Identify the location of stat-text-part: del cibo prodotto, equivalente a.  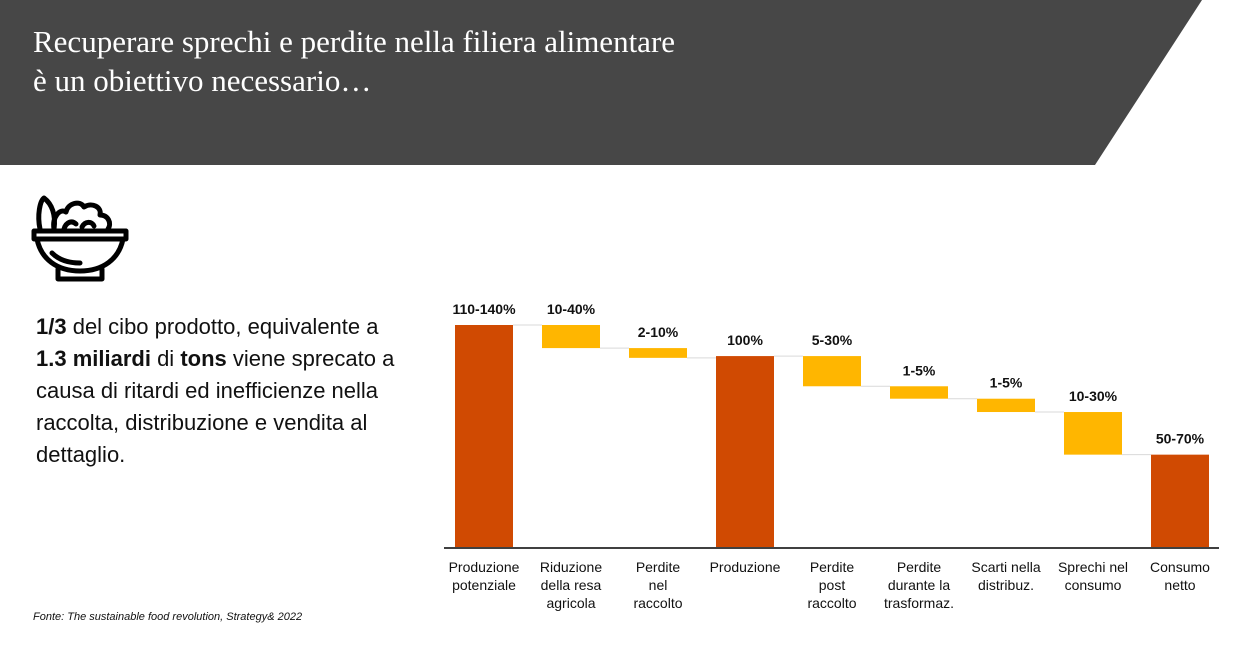
(222, 326).